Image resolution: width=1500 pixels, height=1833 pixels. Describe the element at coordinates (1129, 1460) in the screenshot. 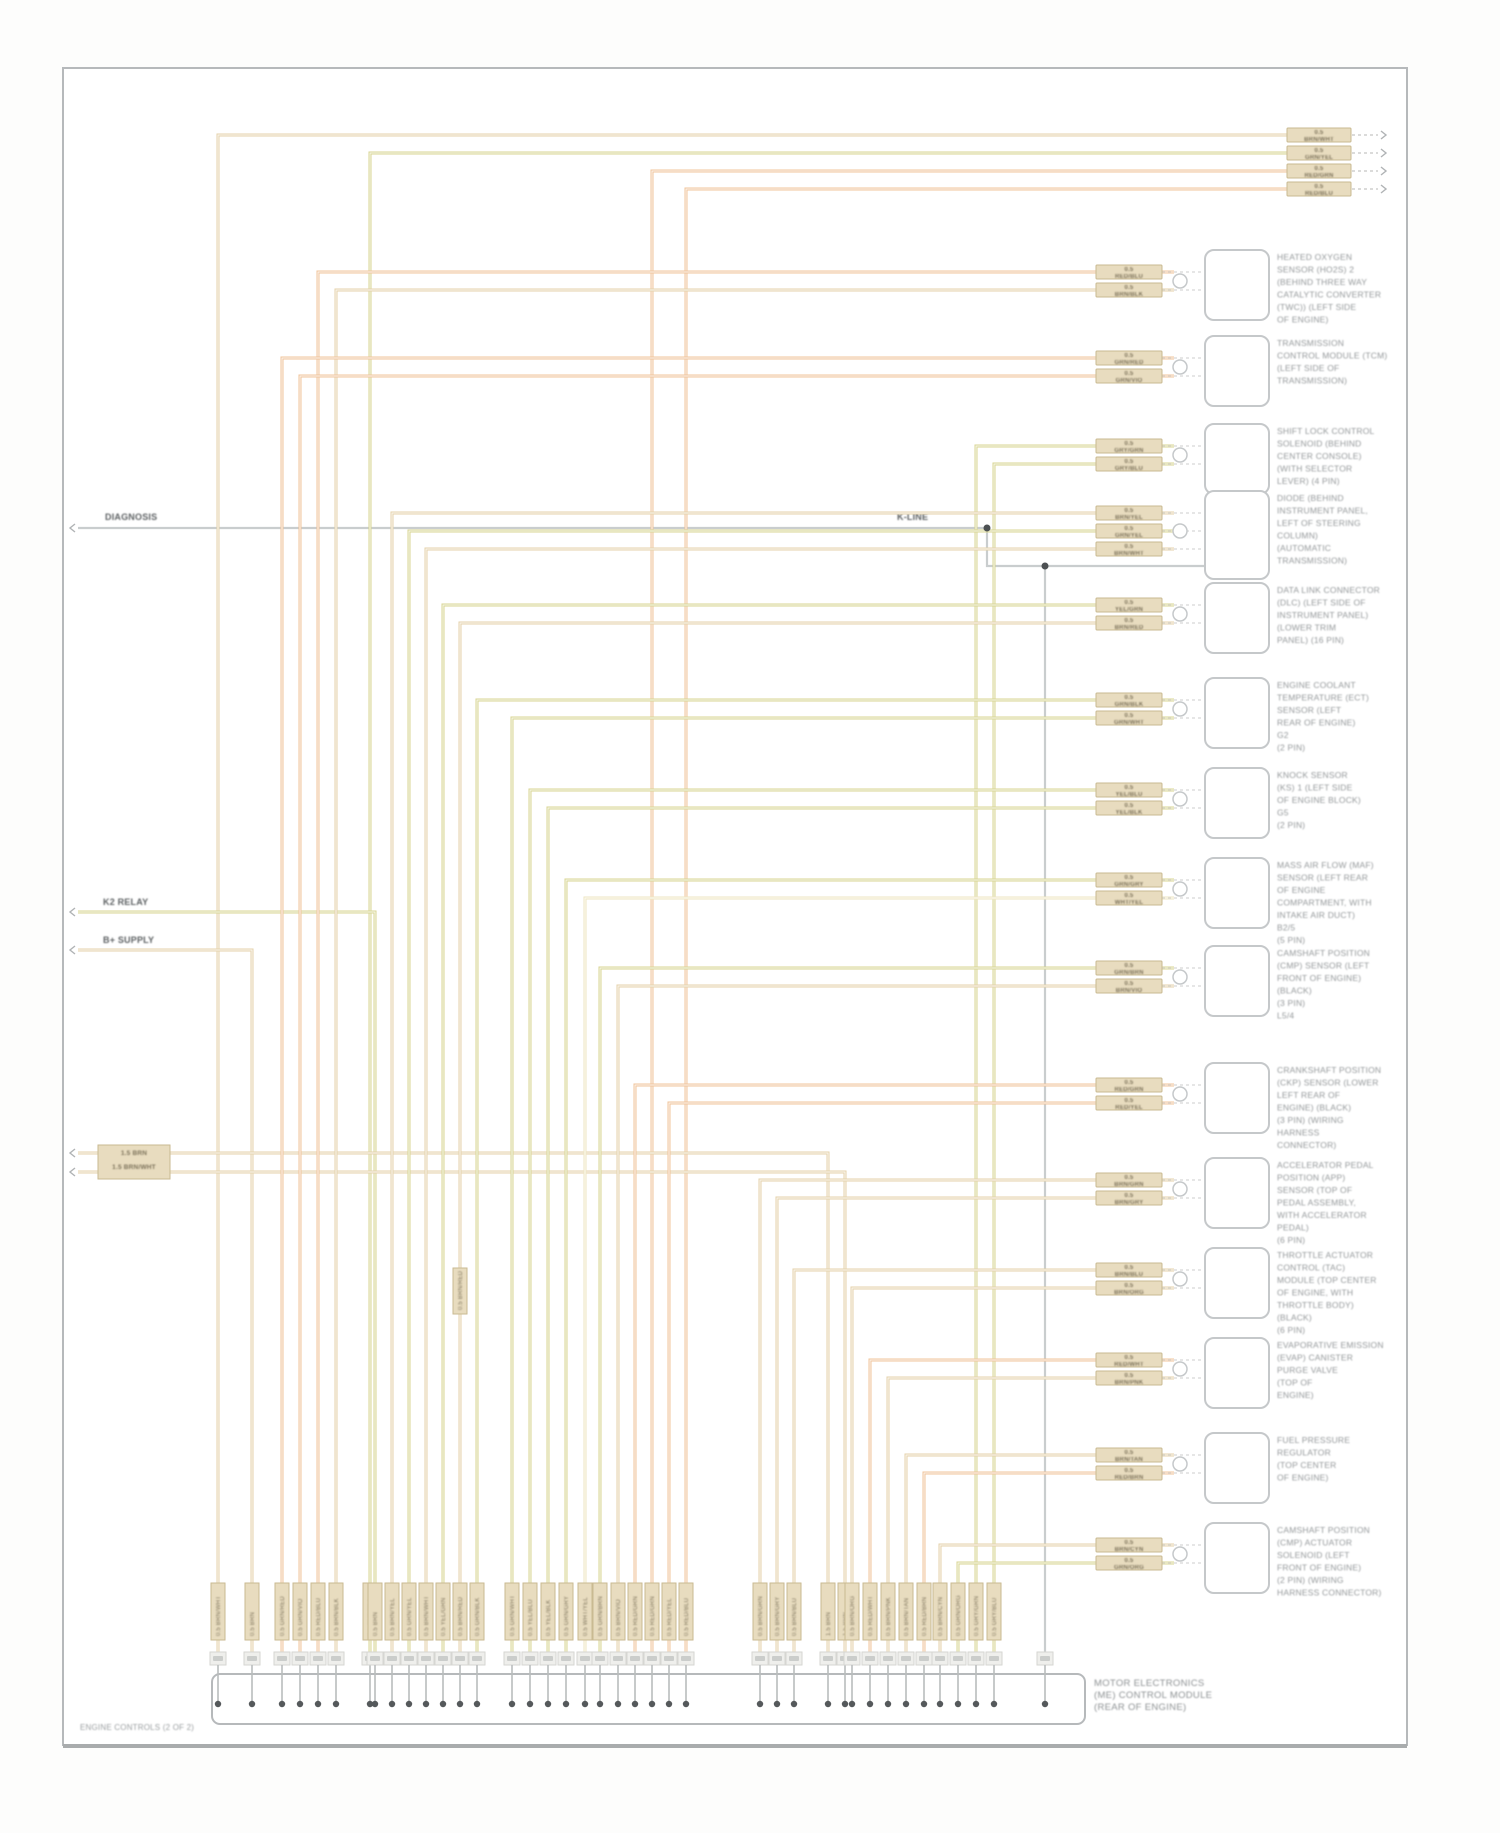

I see `module-wire-label-text2: BRN/TAN` at that location.